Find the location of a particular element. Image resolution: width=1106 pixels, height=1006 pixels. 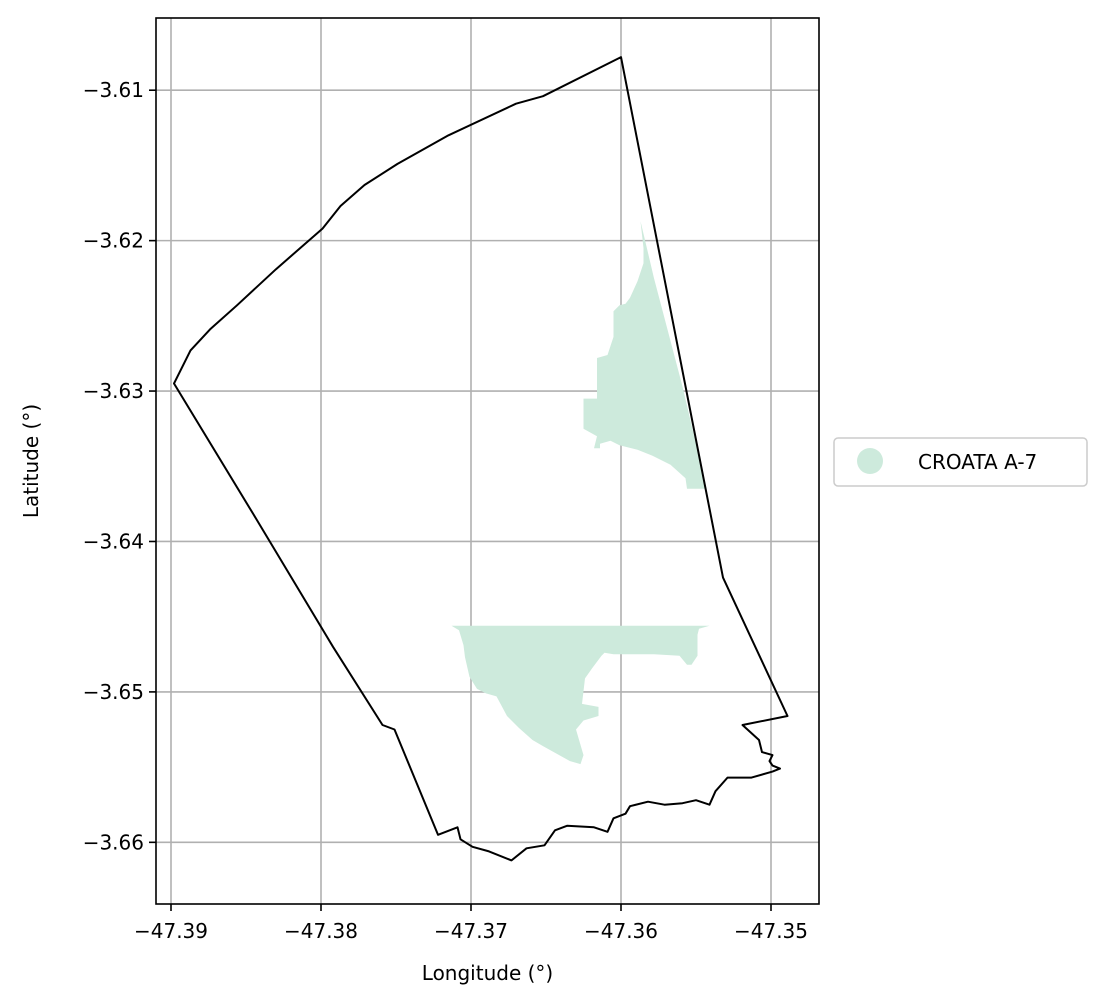

y-tick-label-0: −3.61 is located at coordinates (113, 90).